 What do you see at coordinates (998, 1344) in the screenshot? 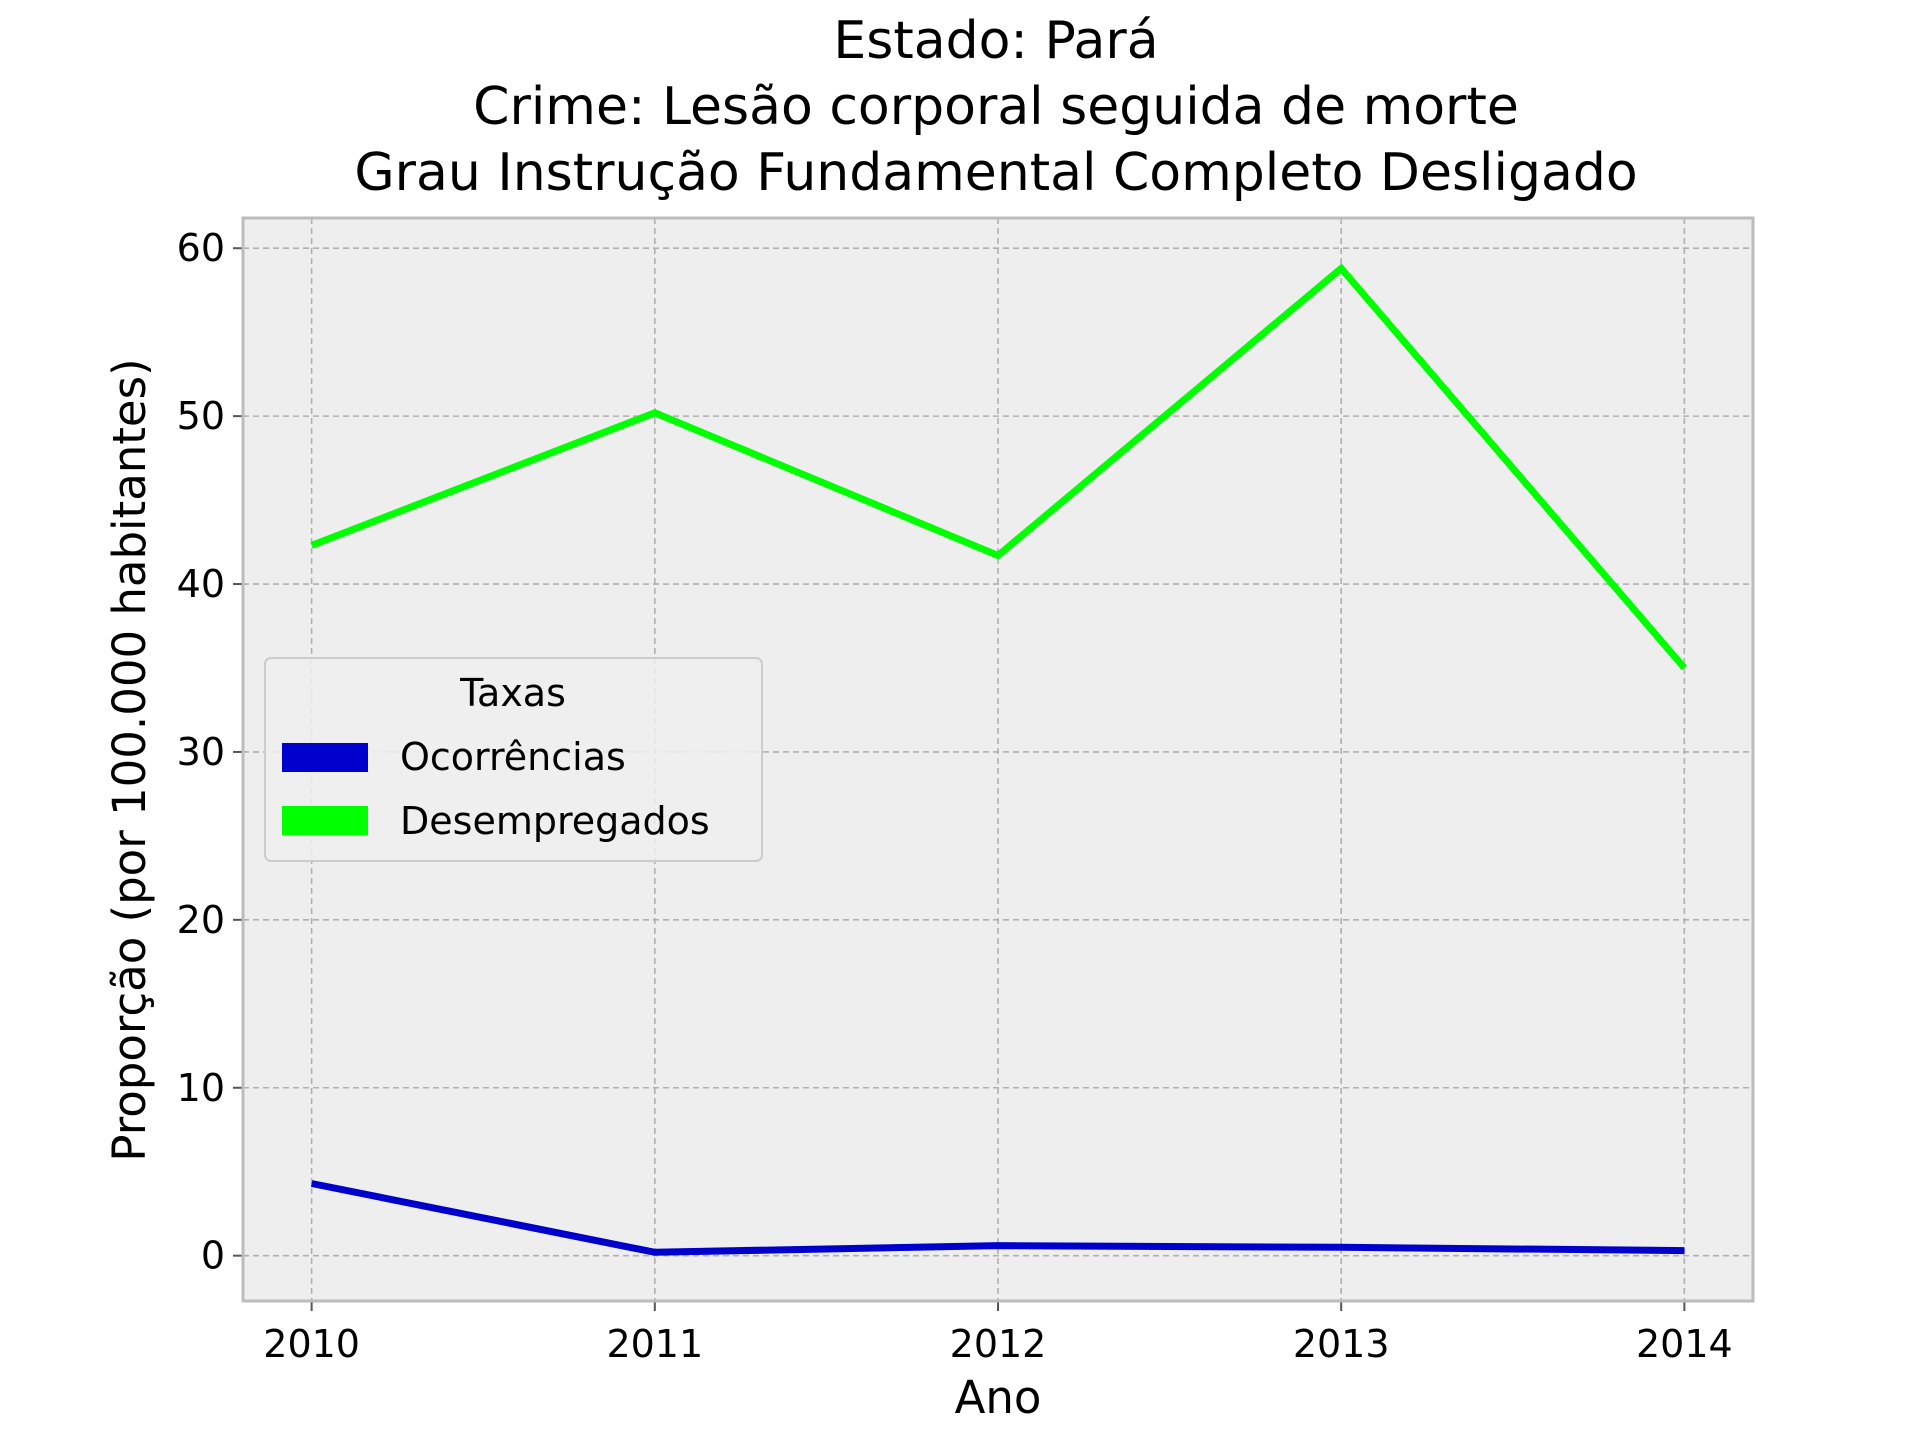
I see `x-tick-label-2012: 2012` at bounding box center [998, 1344].